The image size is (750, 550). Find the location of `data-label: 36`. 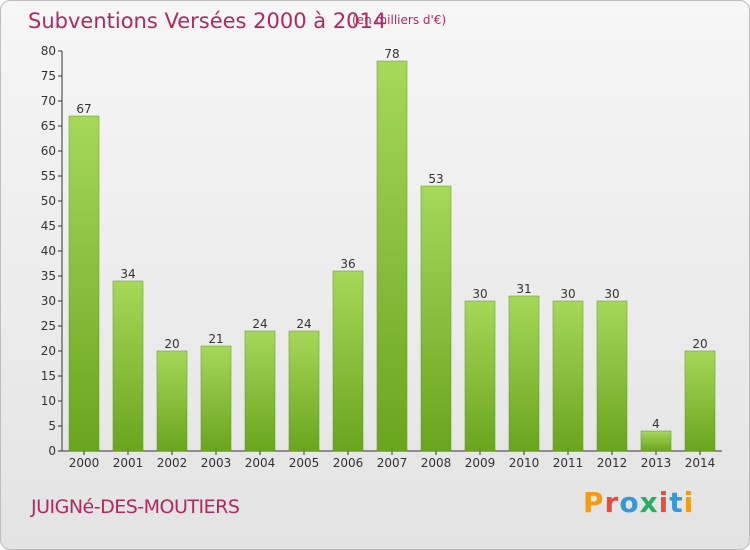

data-label: 36 is located at coordinates (347, 264).